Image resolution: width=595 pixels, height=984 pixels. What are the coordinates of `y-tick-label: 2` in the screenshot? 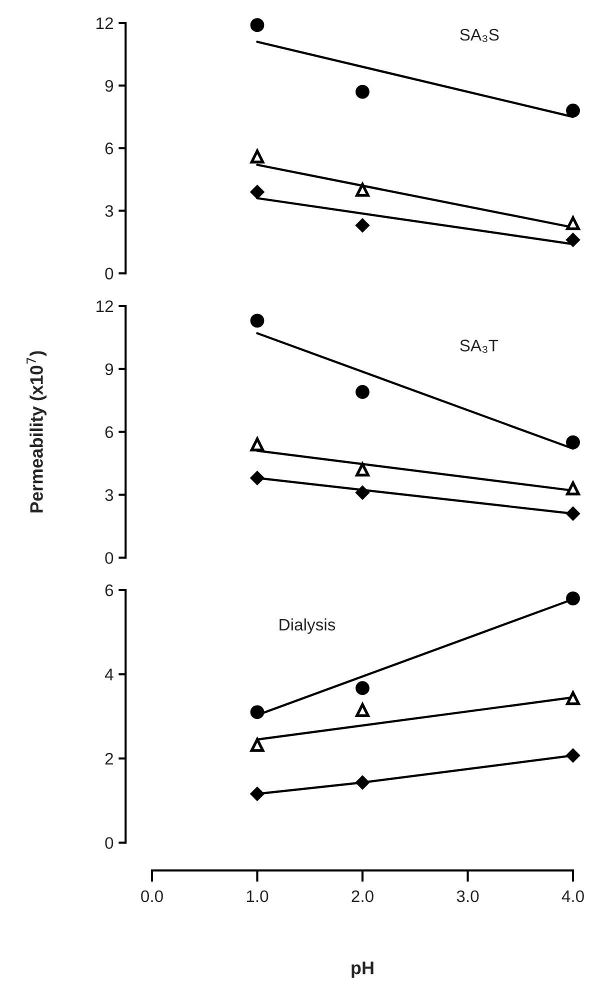 It's located at (109, 758).